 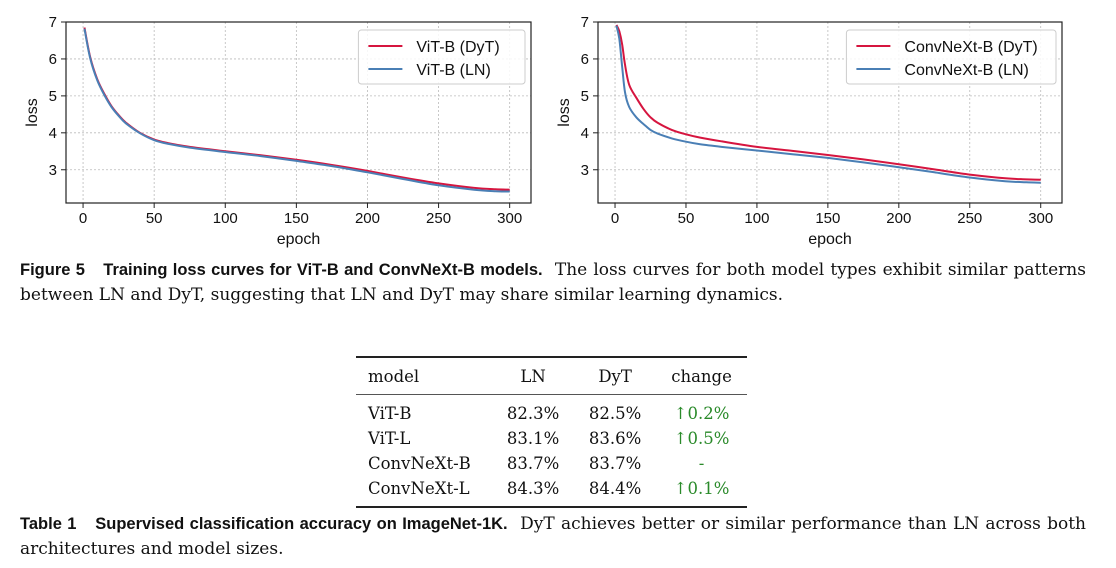 I want to click on legend-label: ConvNeXt-B (DyT), so click(x=970, y=47).